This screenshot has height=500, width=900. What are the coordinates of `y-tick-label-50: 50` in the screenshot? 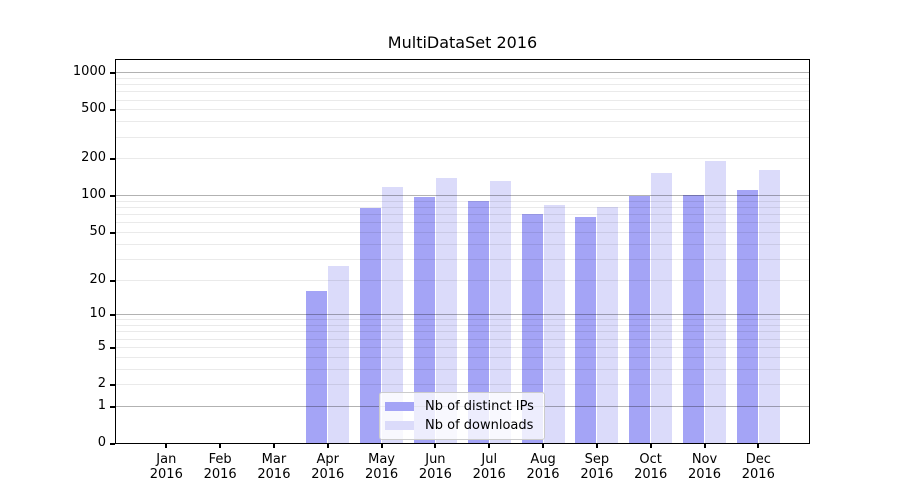 It's located at (97, 232).